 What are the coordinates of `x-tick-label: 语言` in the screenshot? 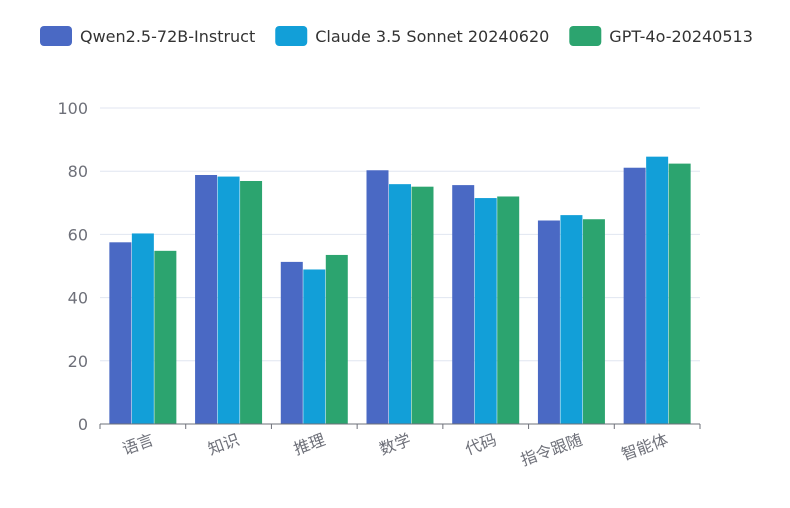 It's located at (138, 444).